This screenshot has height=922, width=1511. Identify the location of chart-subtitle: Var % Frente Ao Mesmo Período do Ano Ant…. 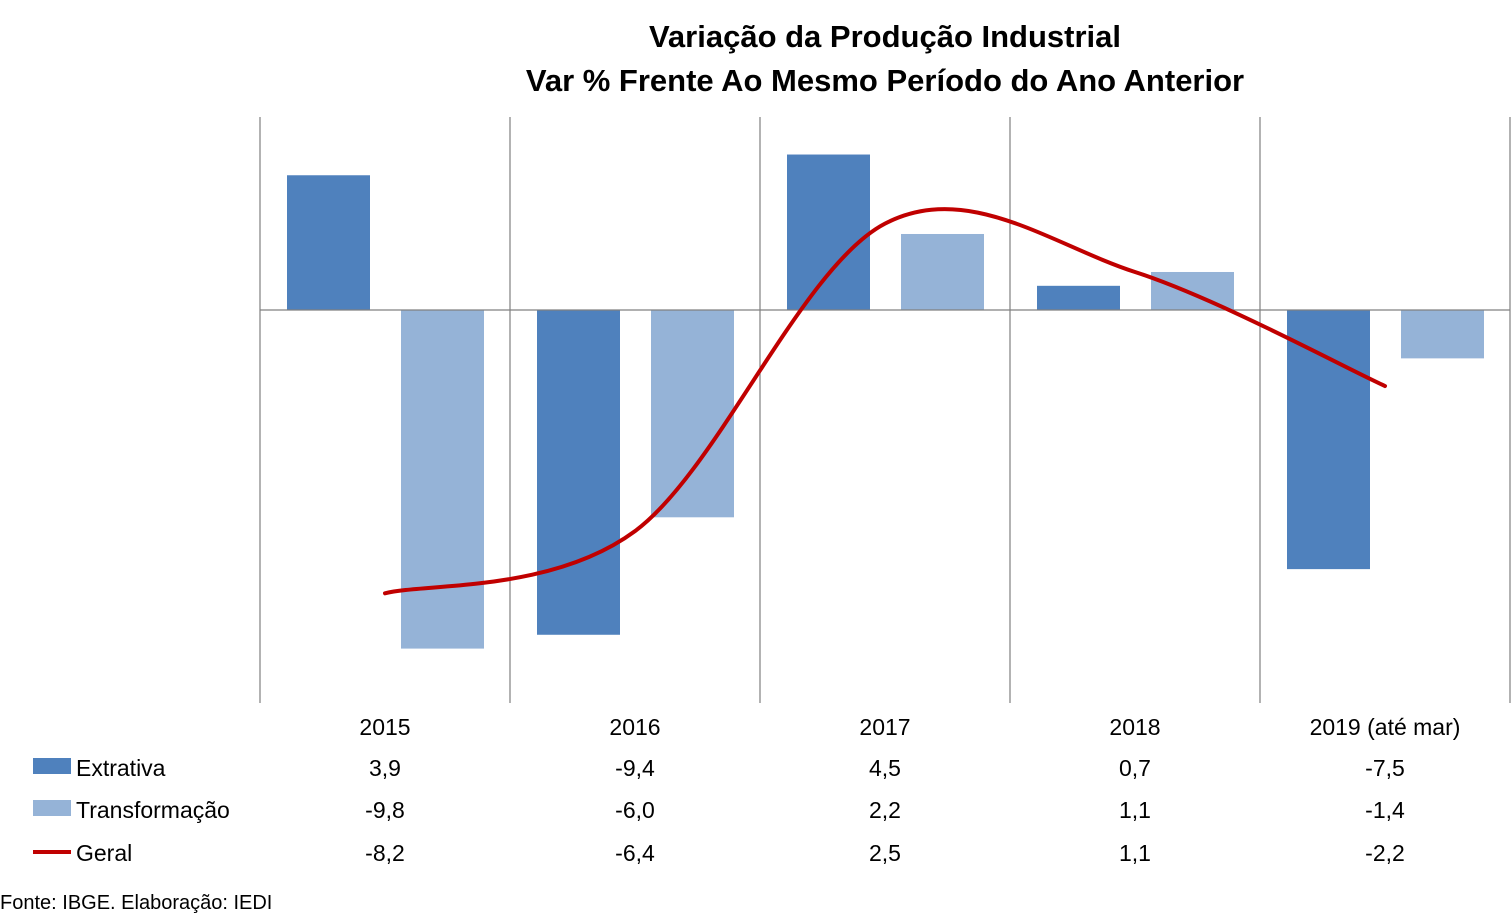
(885, 80).